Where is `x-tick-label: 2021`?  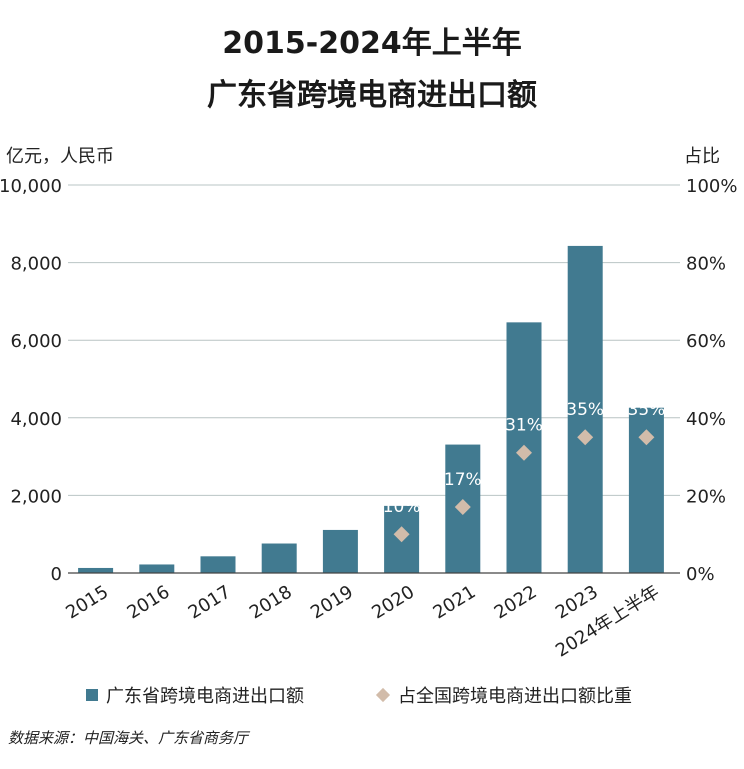 x-tick-label: 2021 is located at coordinates (454, 602).